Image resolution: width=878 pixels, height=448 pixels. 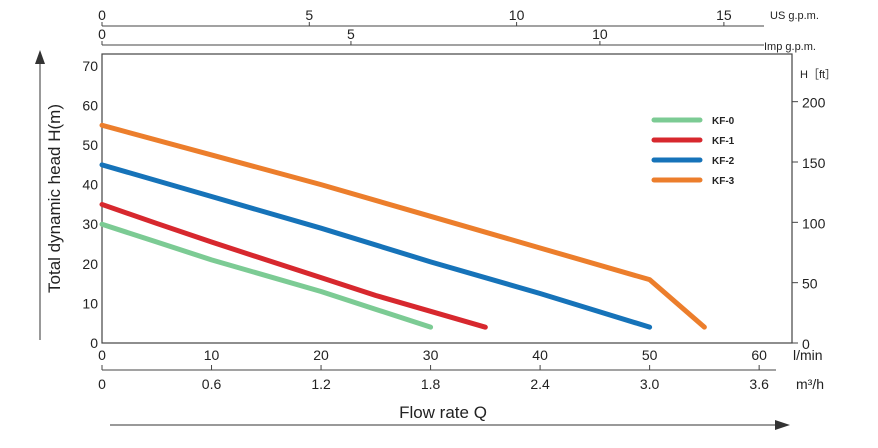 What do you see at coordinates (102, 15) in the screenshot?
I see `us-gpm-tick-label: 0` at bounding box center [102, 15].